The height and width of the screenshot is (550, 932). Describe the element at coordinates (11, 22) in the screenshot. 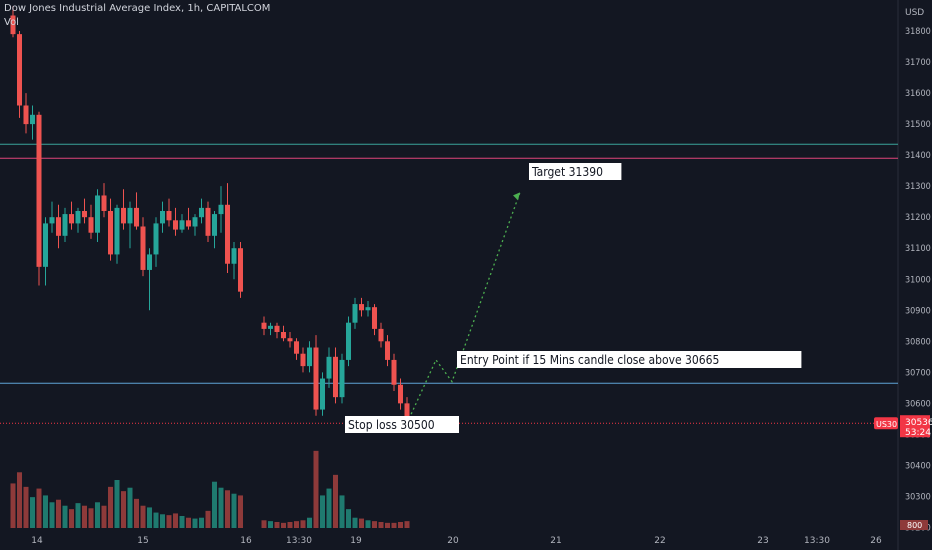

I see `volume-indicator-label: Vol` at that location.